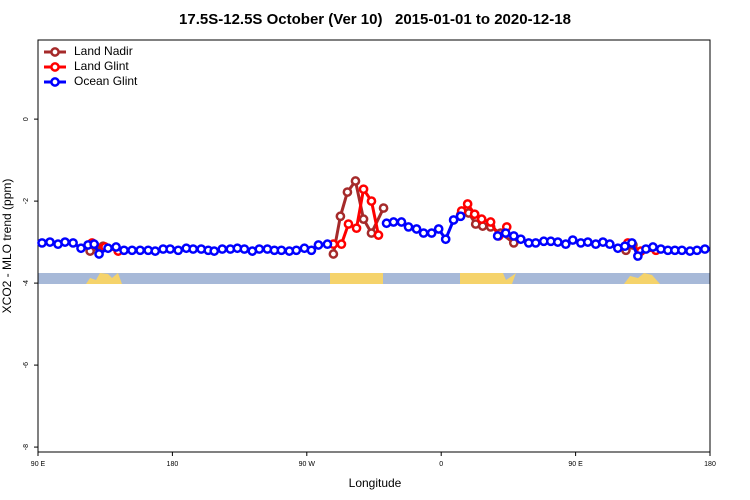 The image size is (750, 500). What do you see at coordinates (106, 81) in the screenshot?
I see `legend-label: Ocean Glint` at bounding box center [106, 81].